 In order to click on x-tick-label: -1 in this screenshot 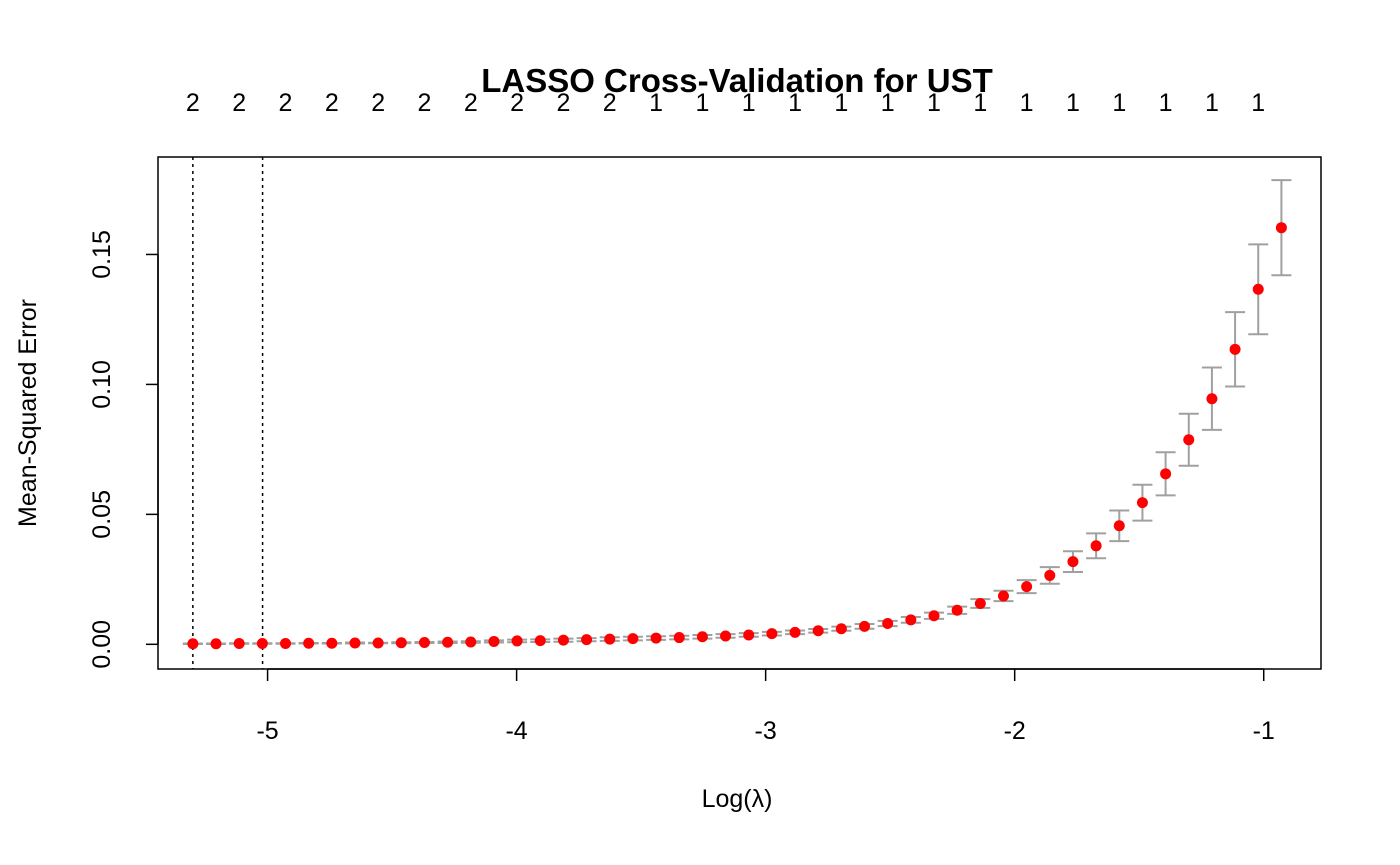, I will do `click(1264, 731)`.